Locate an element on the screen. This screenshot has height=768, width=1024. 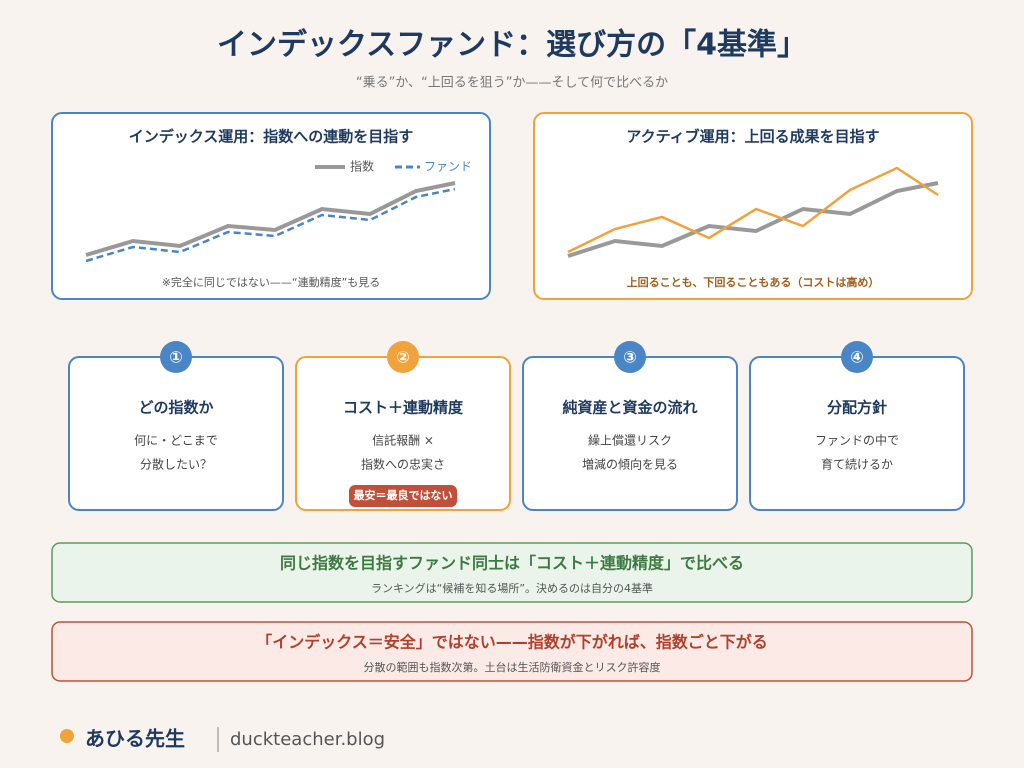
criterion-line: 指数への忠実さ is located at coordinates (403, 464).